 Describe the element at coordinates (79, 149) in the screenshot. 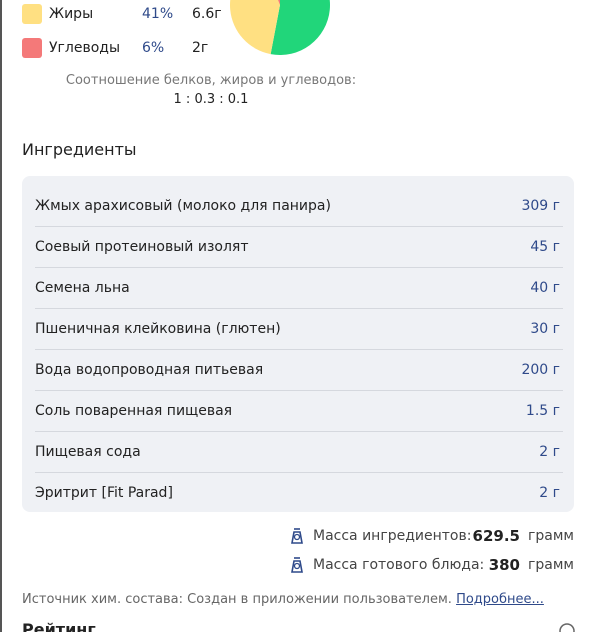

I see `ingredients-title: Ингредиенты` at that location.